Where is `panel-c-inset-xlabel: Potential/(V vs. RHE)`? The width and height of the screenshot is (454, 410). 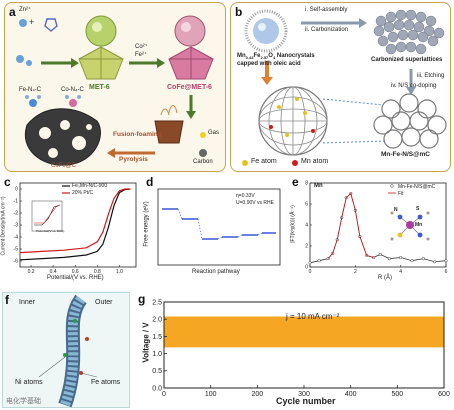
panel-c-inset-xlabel: Potential/(V vs. RHE) is located at coordinates (50, 231).